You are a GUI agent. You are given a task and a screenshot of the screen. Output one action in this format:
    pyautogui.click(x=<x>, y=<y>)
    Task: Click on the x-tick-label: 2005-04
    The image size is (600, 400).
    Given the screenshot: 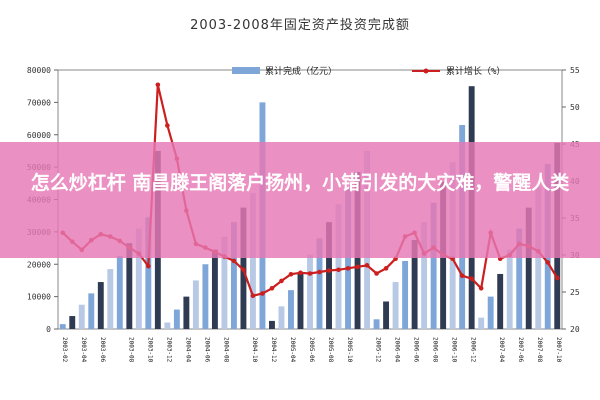 What is the action you would take?
    pyautogui.click(x=292, y=350)
    